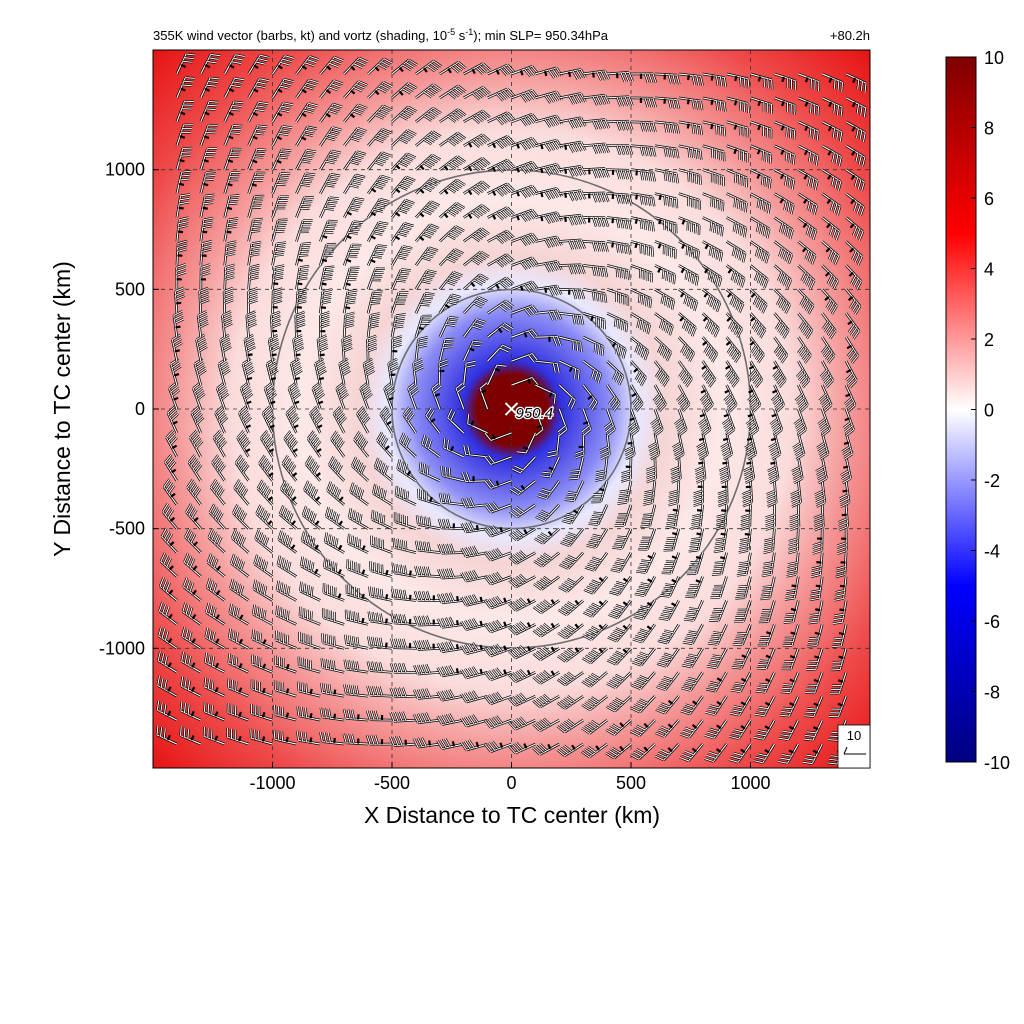 Image resolution: width=1024 pixels, height=1024 pixels. What do you see at coordinates (125, 170) in the screenshot?
I see `y-tick-label: 1000` at bounding box center [125, 170].